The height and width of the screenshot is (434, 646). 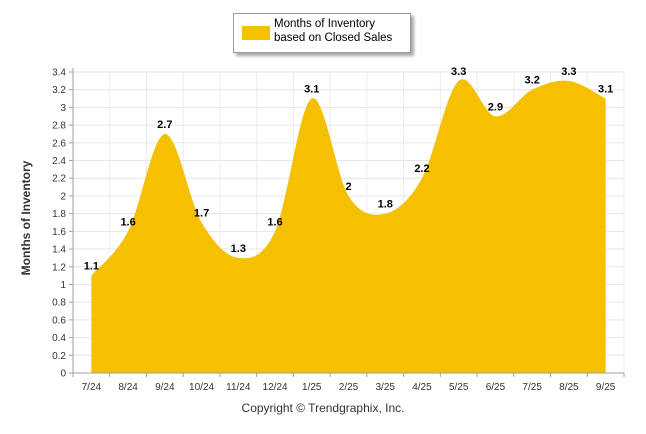 I want to click on data-label: 3.2, so click(x=532, y=81).